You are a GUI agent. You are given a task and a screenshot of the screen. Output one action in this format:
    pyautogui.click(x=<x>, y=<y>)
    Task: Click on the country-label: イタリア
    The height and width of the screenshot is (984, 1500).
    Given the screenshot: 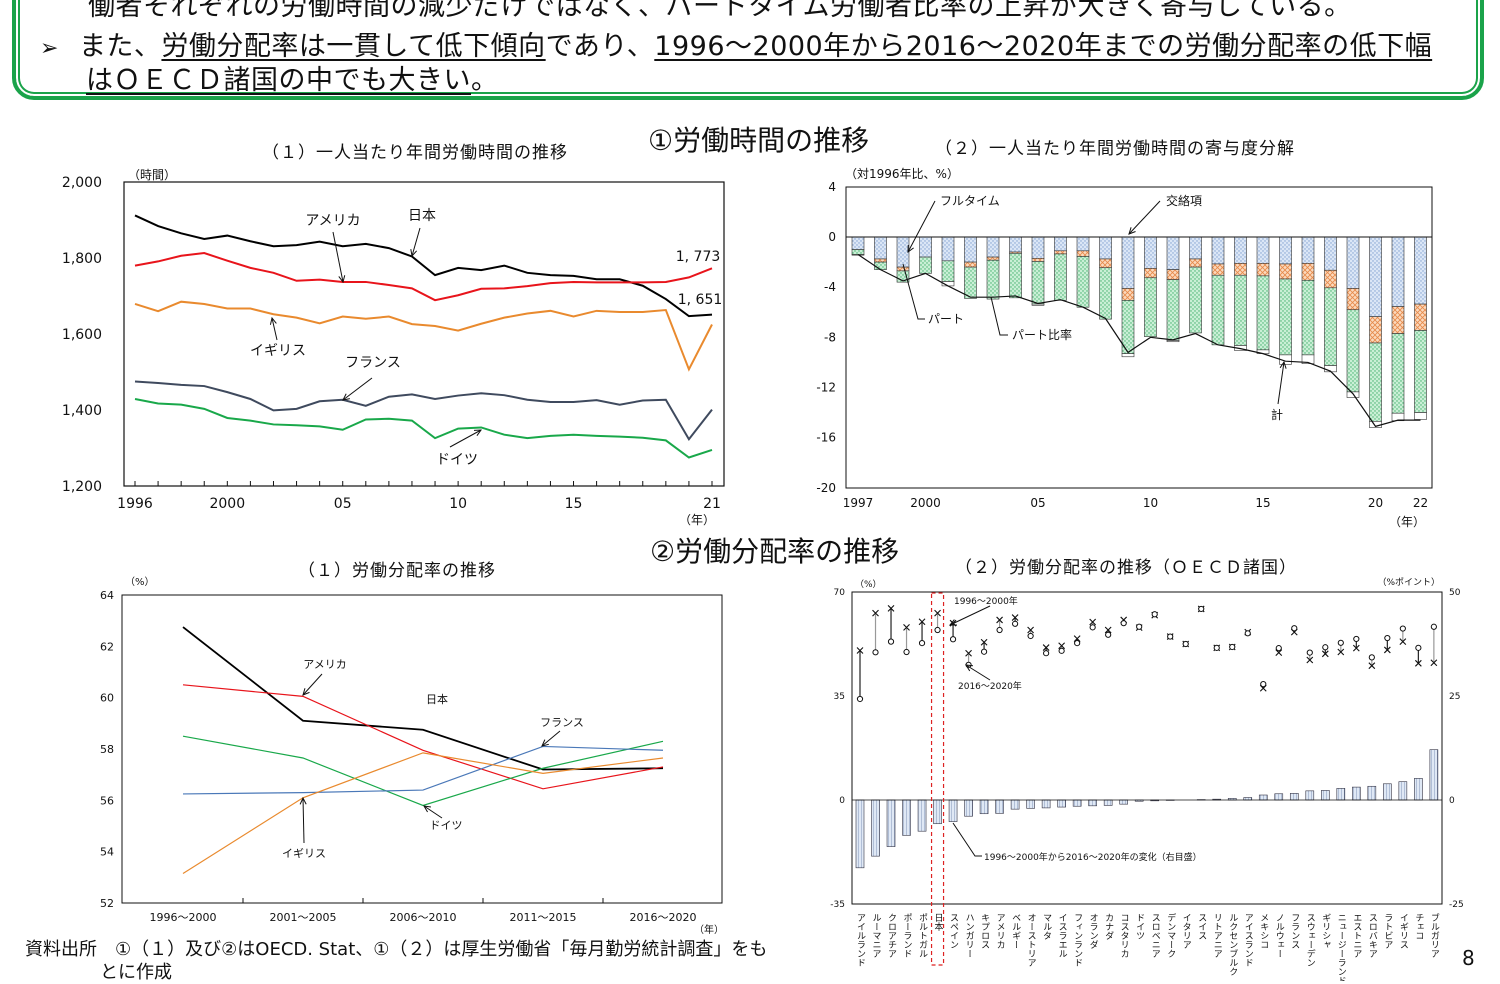 What is the action you would take?
    pyautogui.click(x=1186, y=931)
    